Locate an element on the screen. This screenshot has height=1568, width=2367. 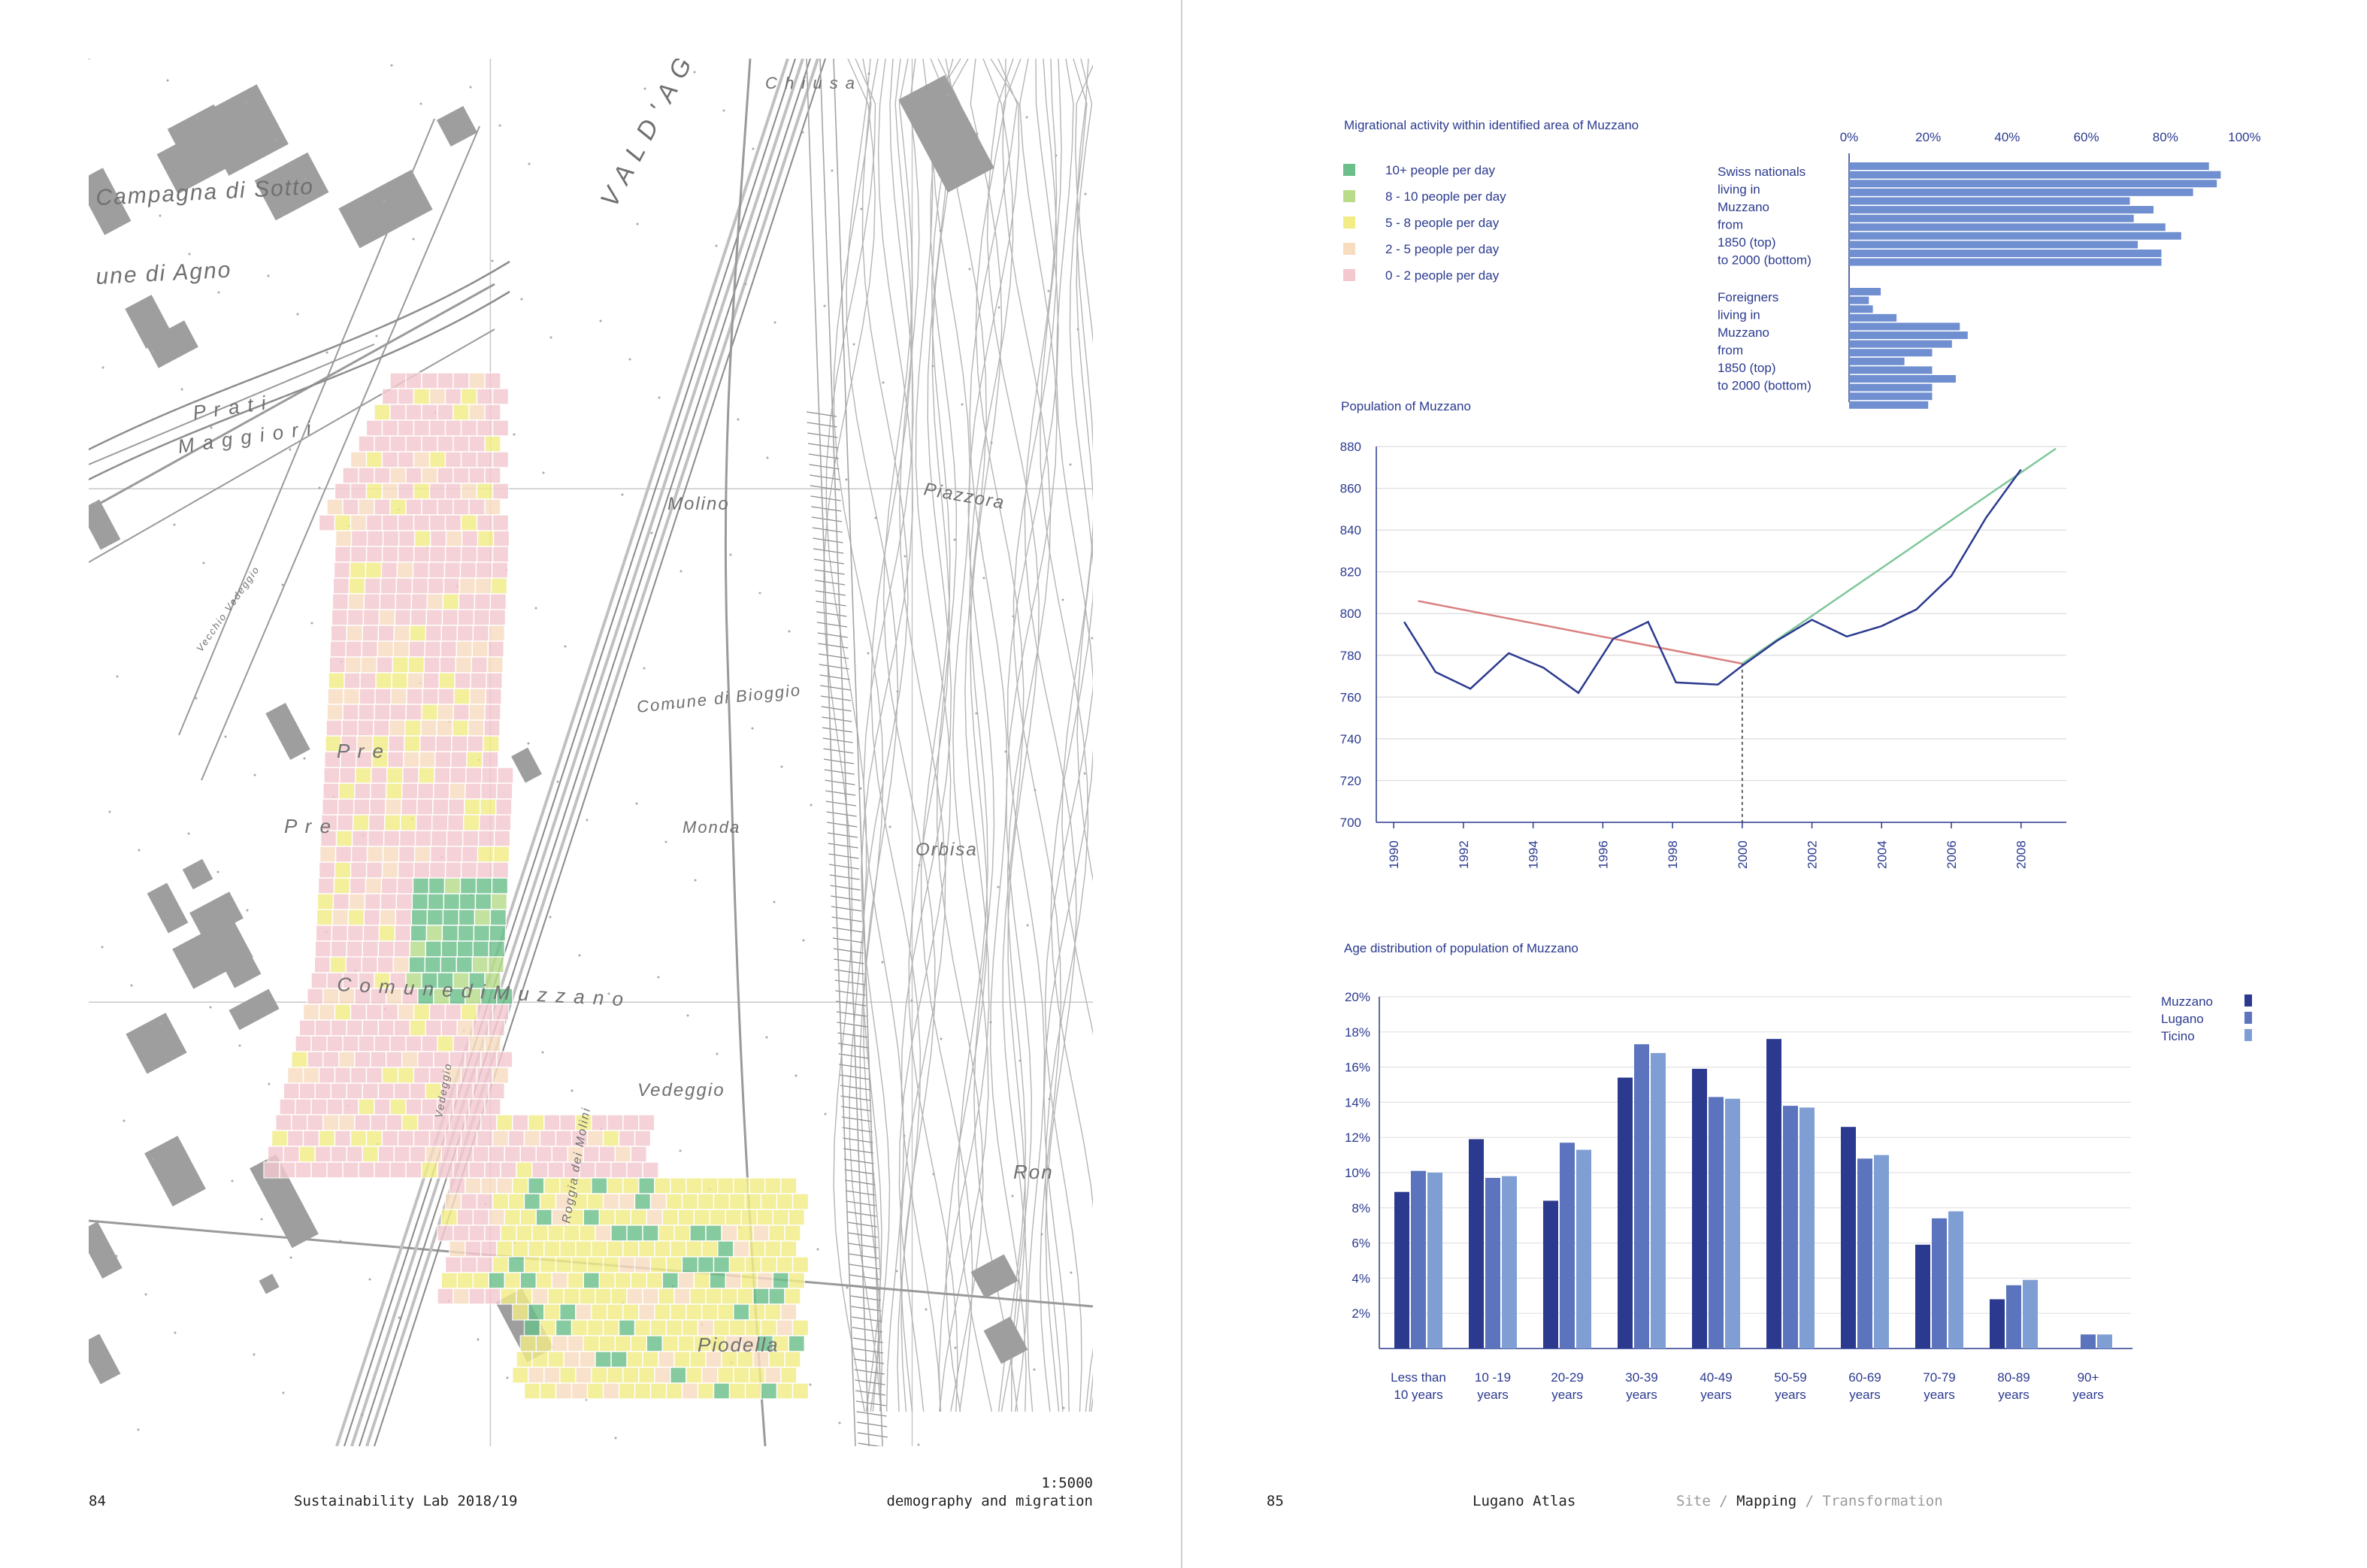
legend-swatch is located at coordinates (2248, 1035).